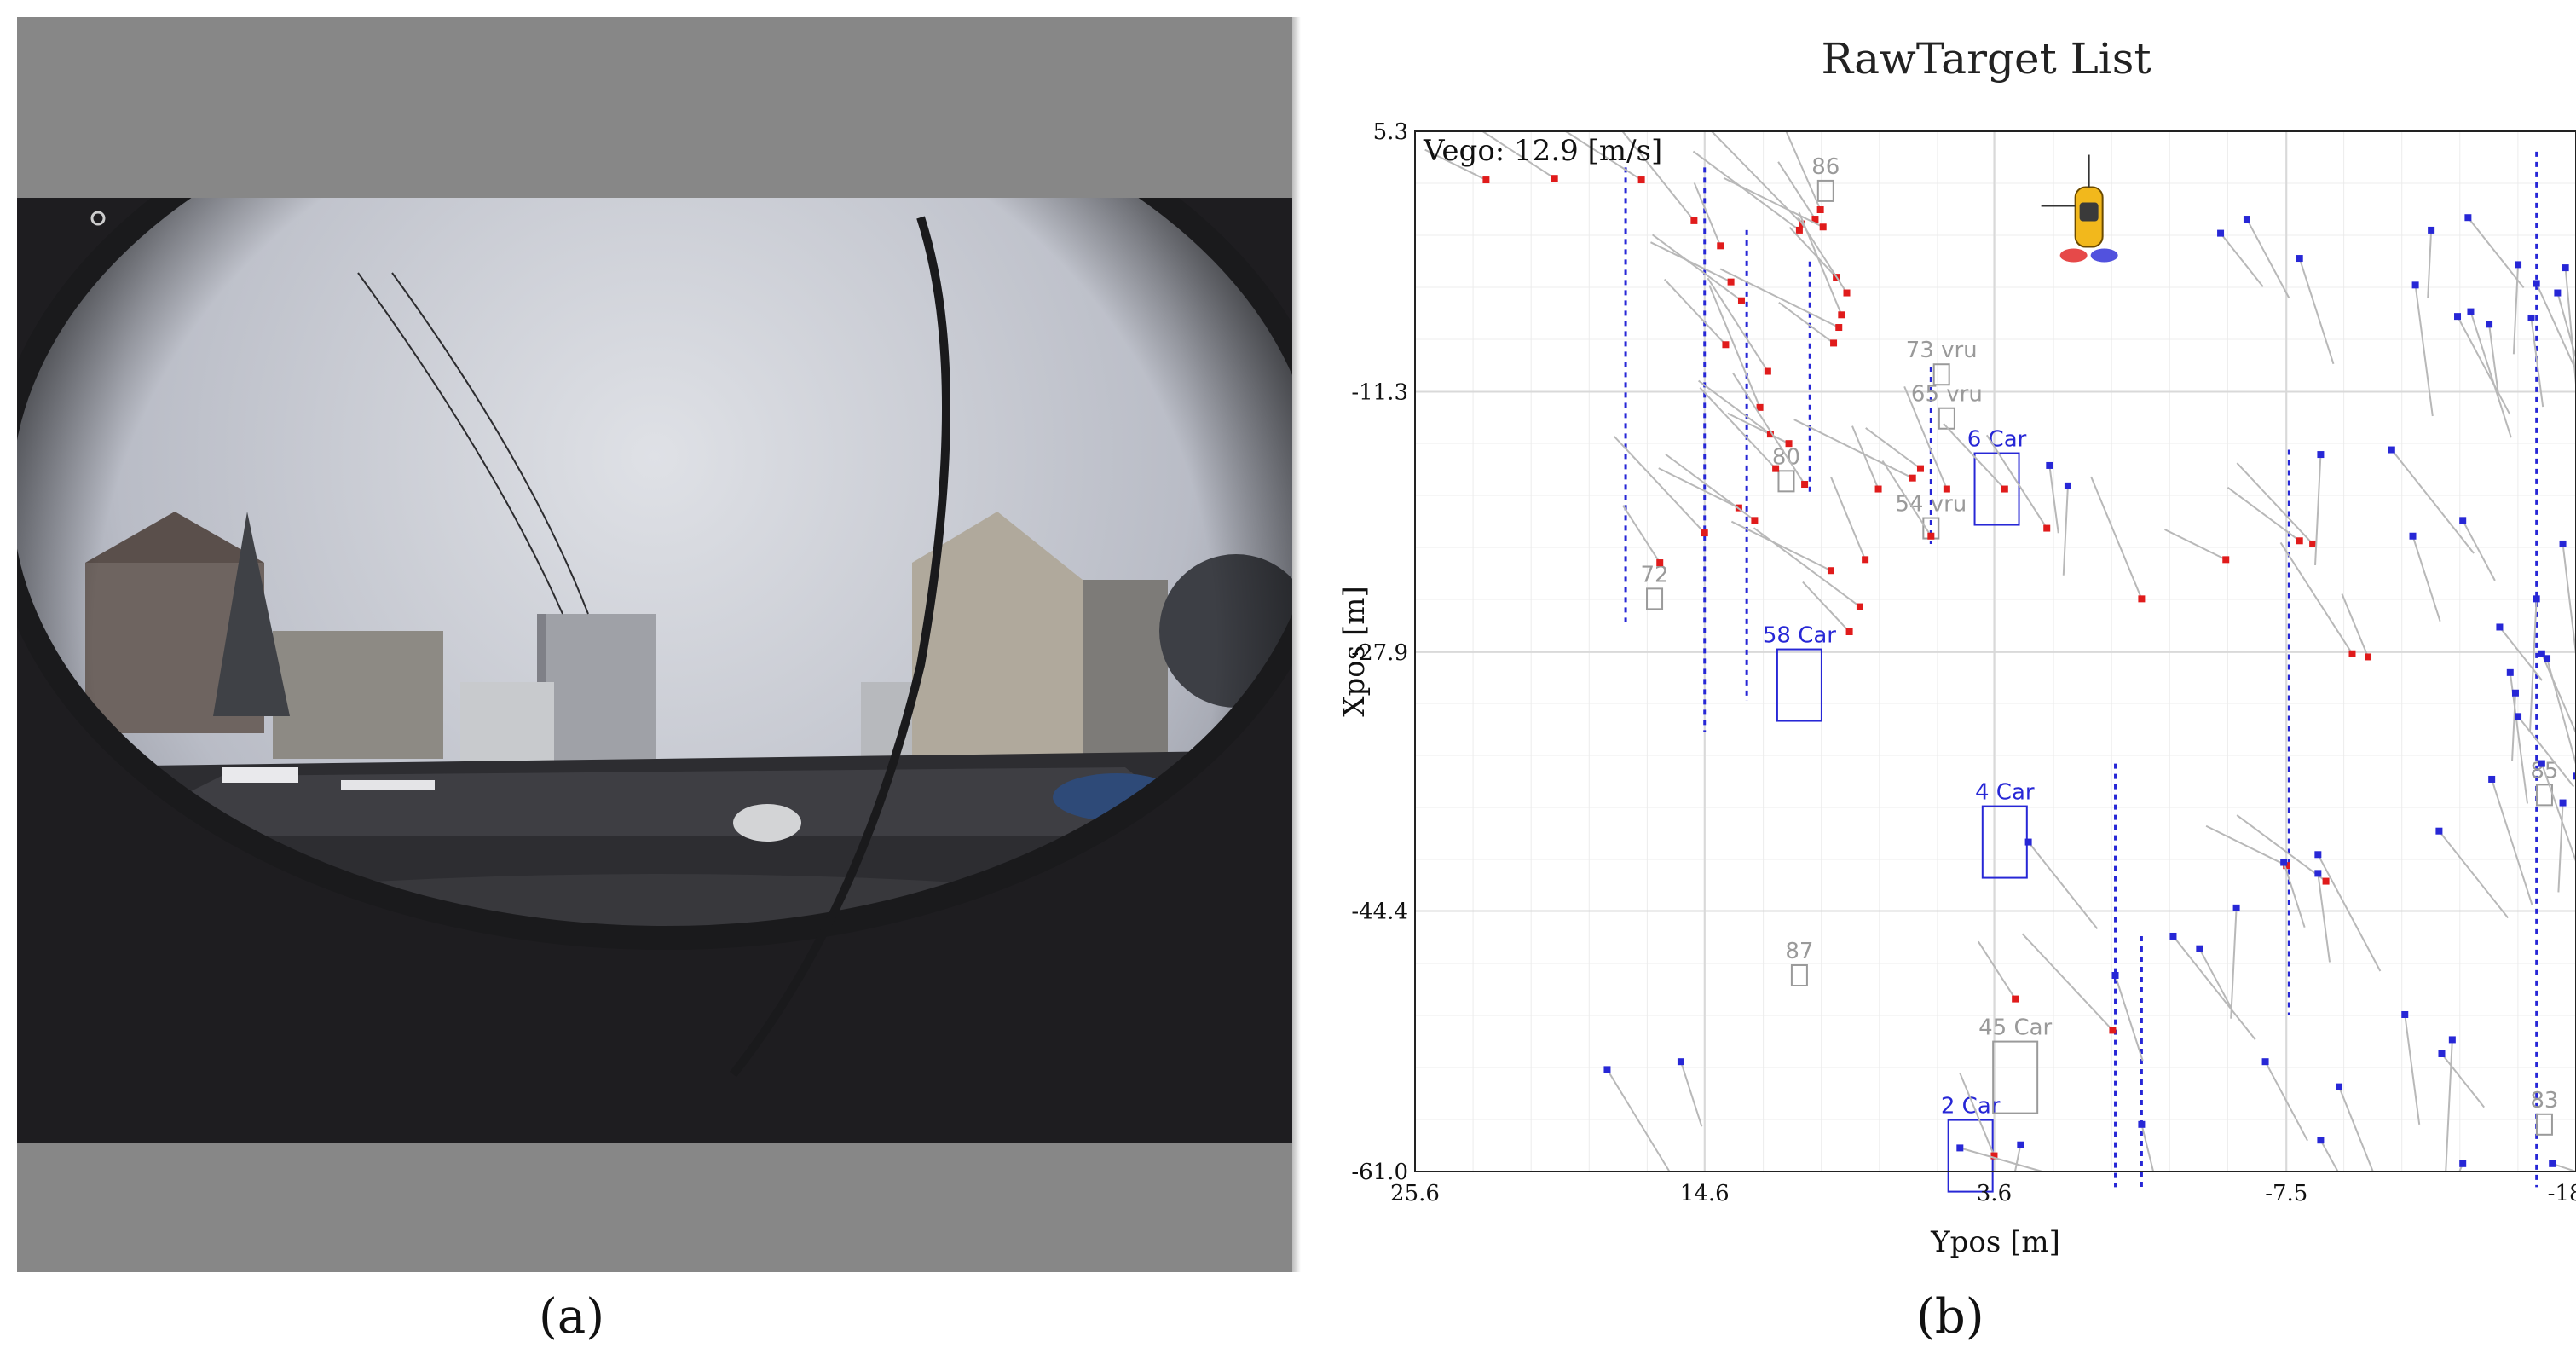 This screenshot has width=2576, height=1371. Describe the element at coordinates (1379, 653) in the screenshot. I see `y-tick-label: -27.9` at that location.